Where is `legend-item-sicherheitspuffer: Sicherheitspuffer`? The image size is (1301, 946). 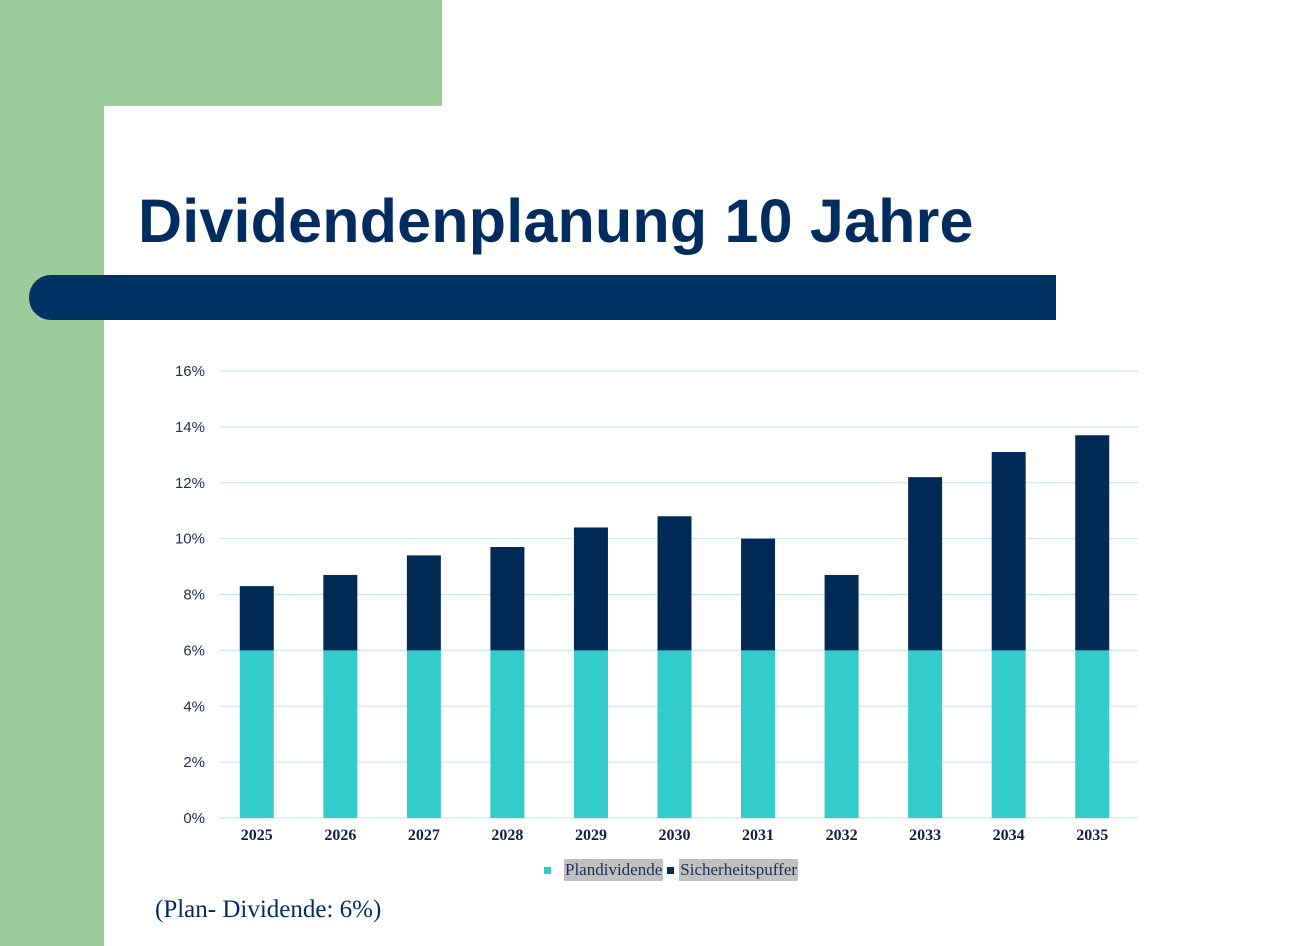
legend-item-sicherheitspuffer: Sicherheitspuffer is located at coordinates (733, 870).